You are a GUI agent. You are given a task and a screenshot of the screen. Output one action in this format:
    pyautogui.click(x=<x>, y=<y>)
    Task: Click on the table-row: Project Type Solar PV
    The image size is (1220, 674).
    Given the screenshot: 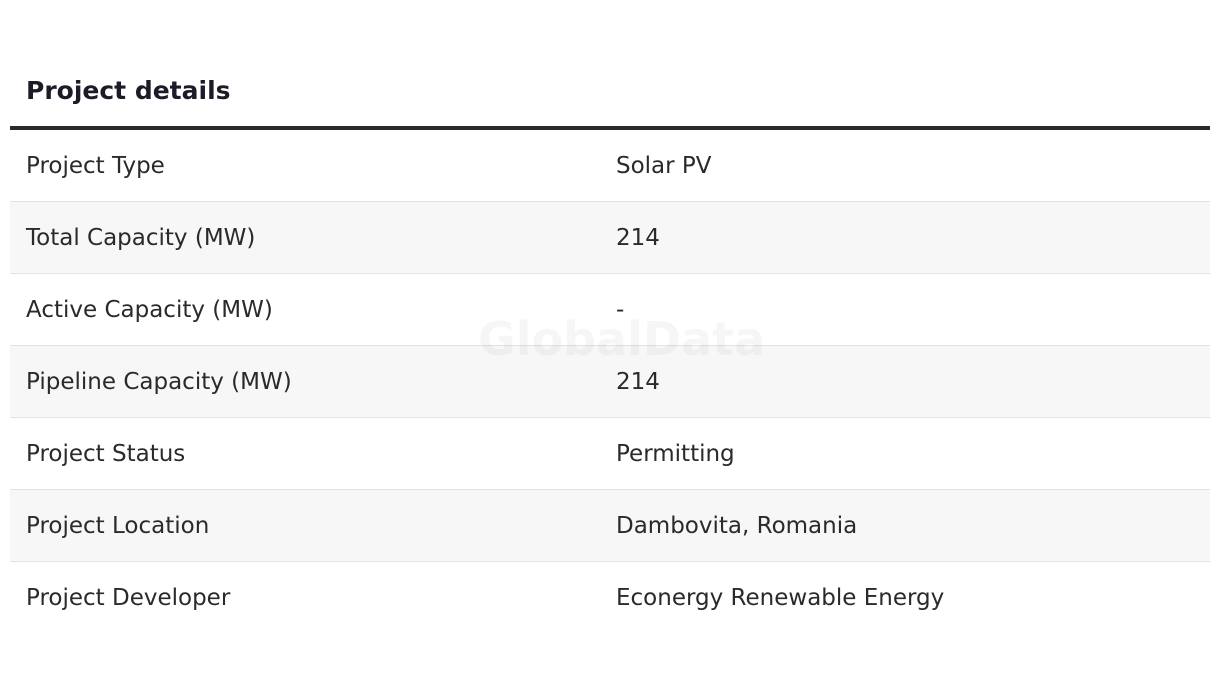 What is the action you would take?
    pyautogui.click(x=610, y=166)
    